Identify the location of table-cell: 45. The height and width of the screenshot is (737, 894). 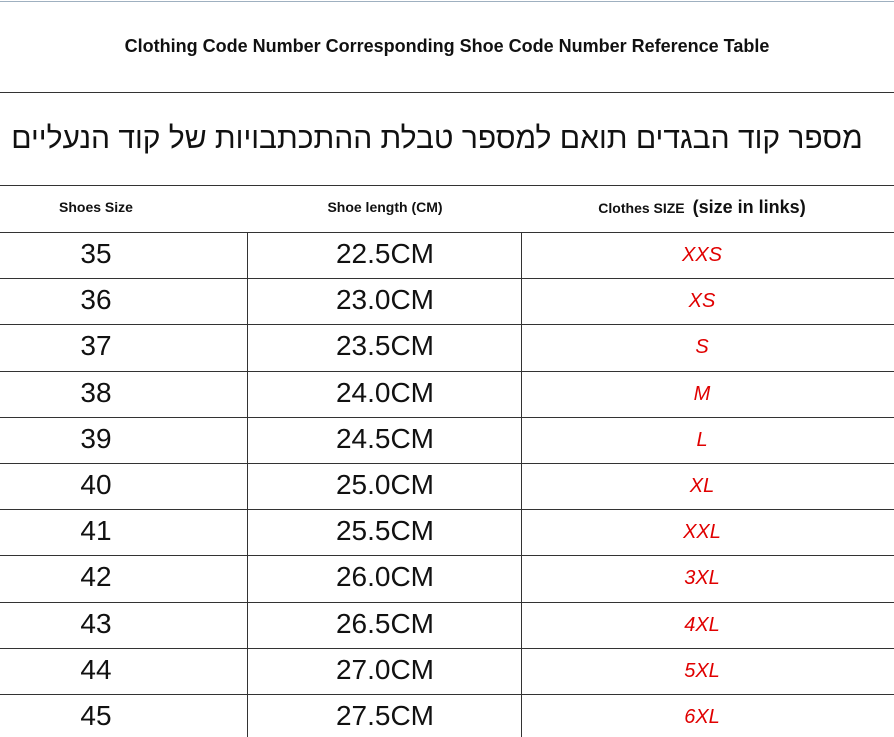
(96, 715).